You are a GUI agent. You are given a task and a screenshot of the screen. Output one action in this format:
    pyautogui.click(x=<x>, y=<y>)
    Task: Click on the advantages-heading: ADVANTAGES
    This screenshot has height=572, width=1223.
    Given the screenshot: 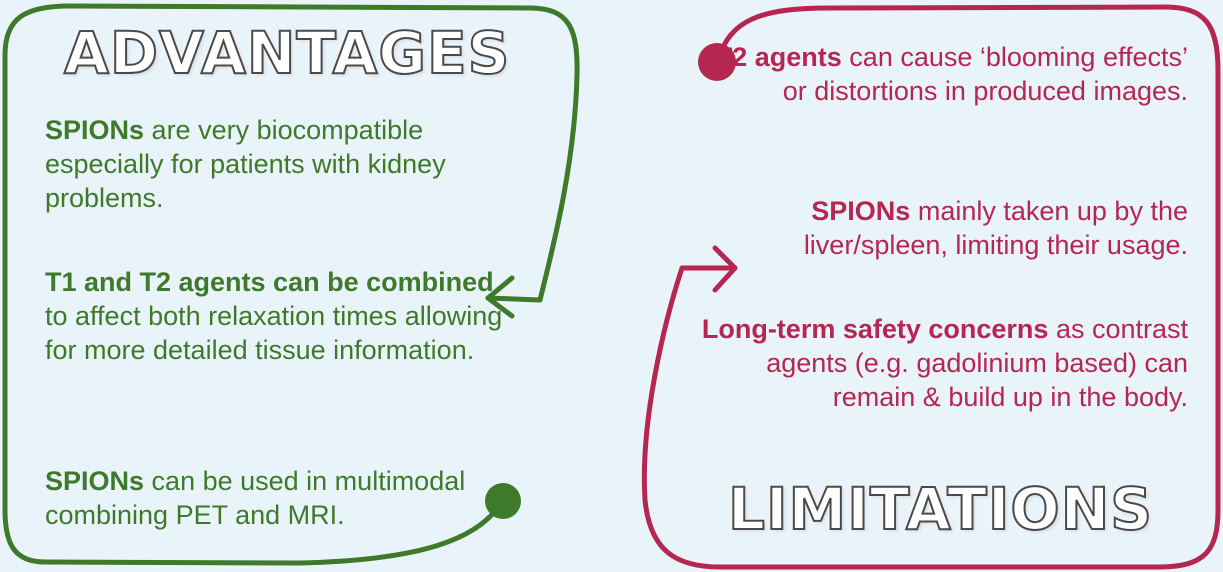 What is the action you would take?
    pyautogui.click(x=287, y=53)
    